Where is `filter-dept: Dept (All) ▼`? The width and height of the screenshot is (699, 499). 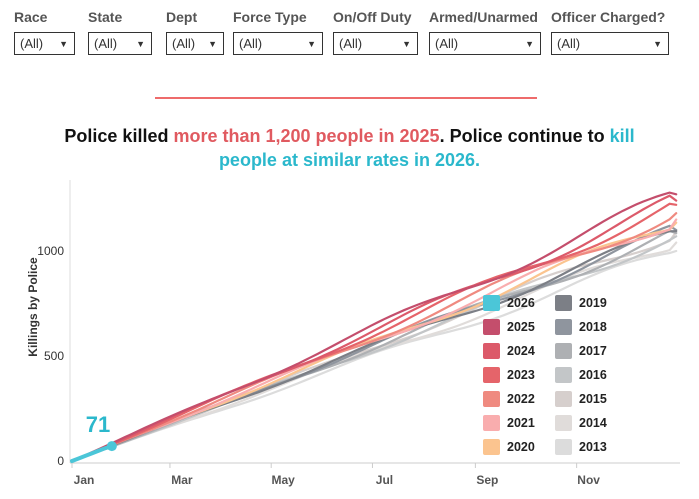
filter-dept: Dept (All) ▼ is located at coordinates (195, 32).